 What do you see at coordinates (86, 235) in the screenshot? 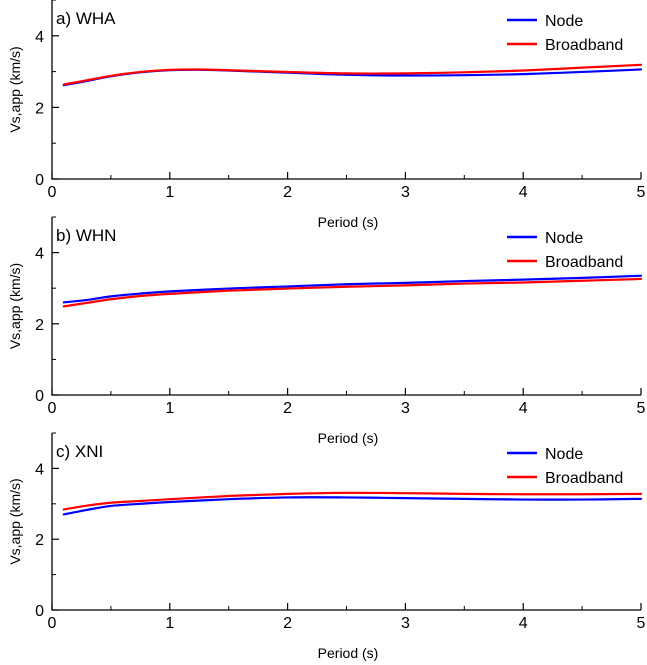
I see `panel-title: b) WHN` at bounding box center [86, 235].